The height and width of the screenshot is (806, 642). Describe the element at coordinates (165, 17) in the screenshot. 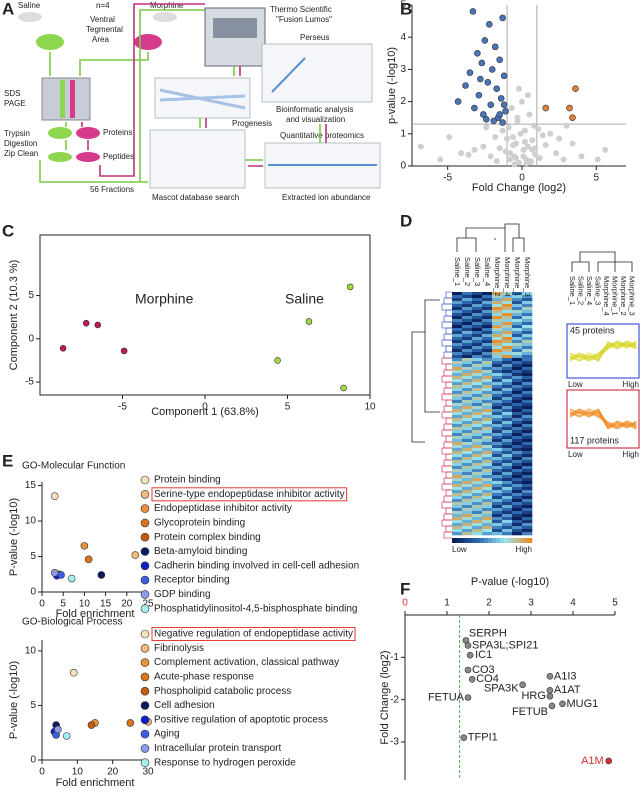

I see `mouse-icon` at that location.